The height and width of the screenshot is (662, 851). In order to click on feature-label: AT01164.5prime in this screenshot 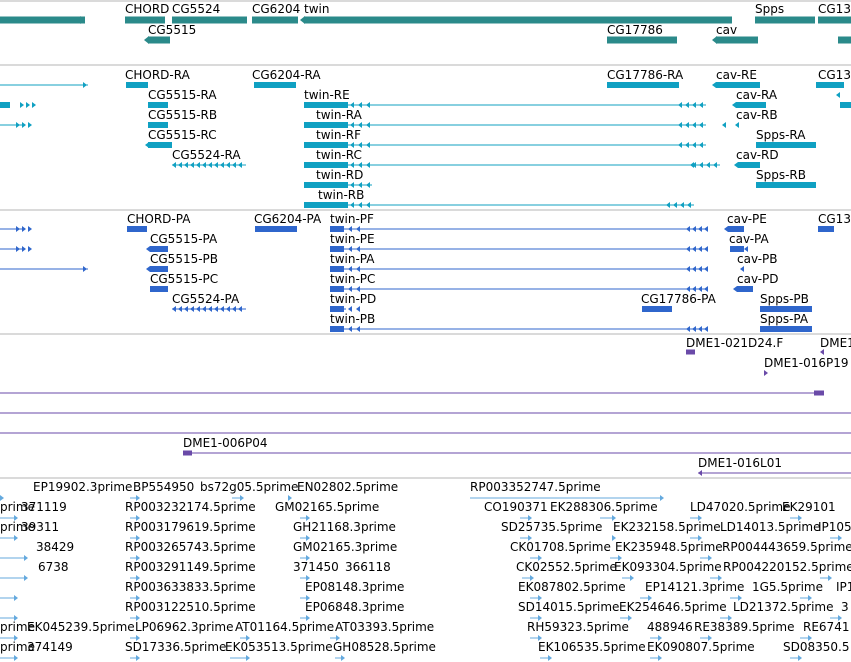, I will do `click(284, 627)`.